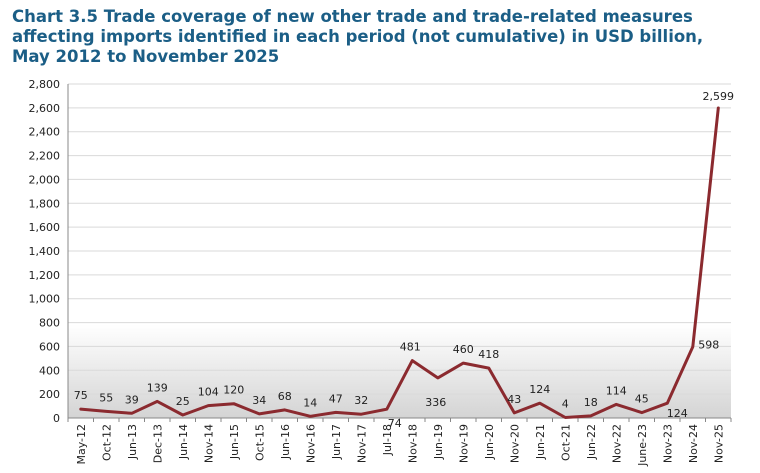 The width and height of the screenshot is (760, 473). Describe the element at coordinates (285, 396) in the screenshot. I see `data-label: 68` at that location.